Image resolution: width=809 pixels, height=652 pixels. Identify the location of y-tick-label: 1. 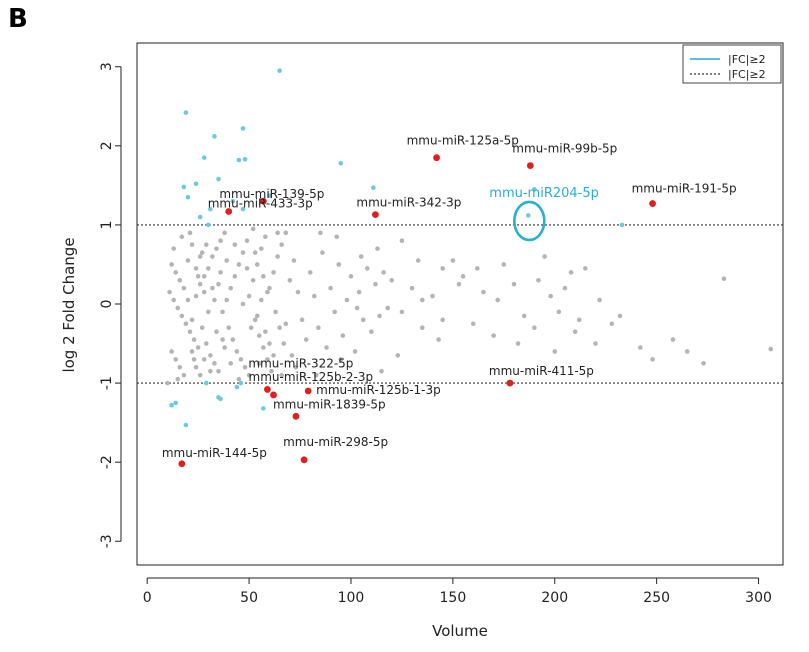
(107, 224).